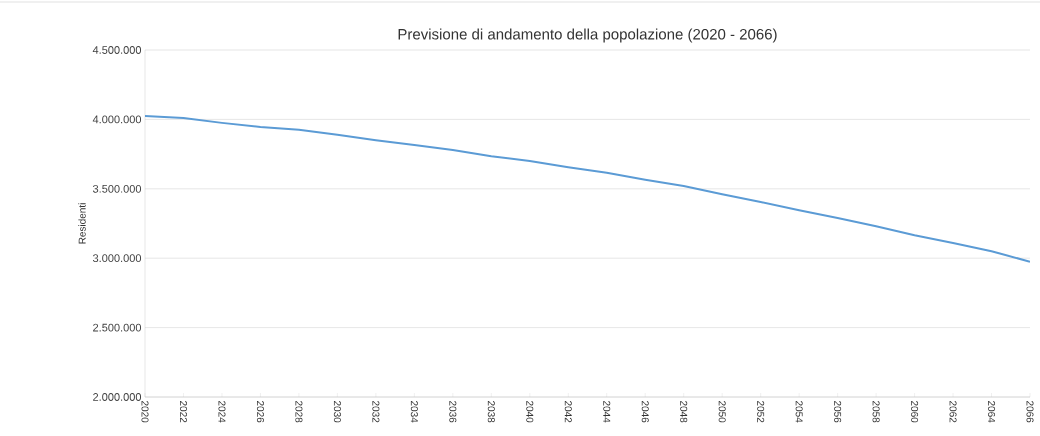 Image resolution: width=1040 pixels, height=436 pixels. Describe the element at coordinates (117, 397) in the screenshot. I see `y-tick-label: 2.000.000` at that location.